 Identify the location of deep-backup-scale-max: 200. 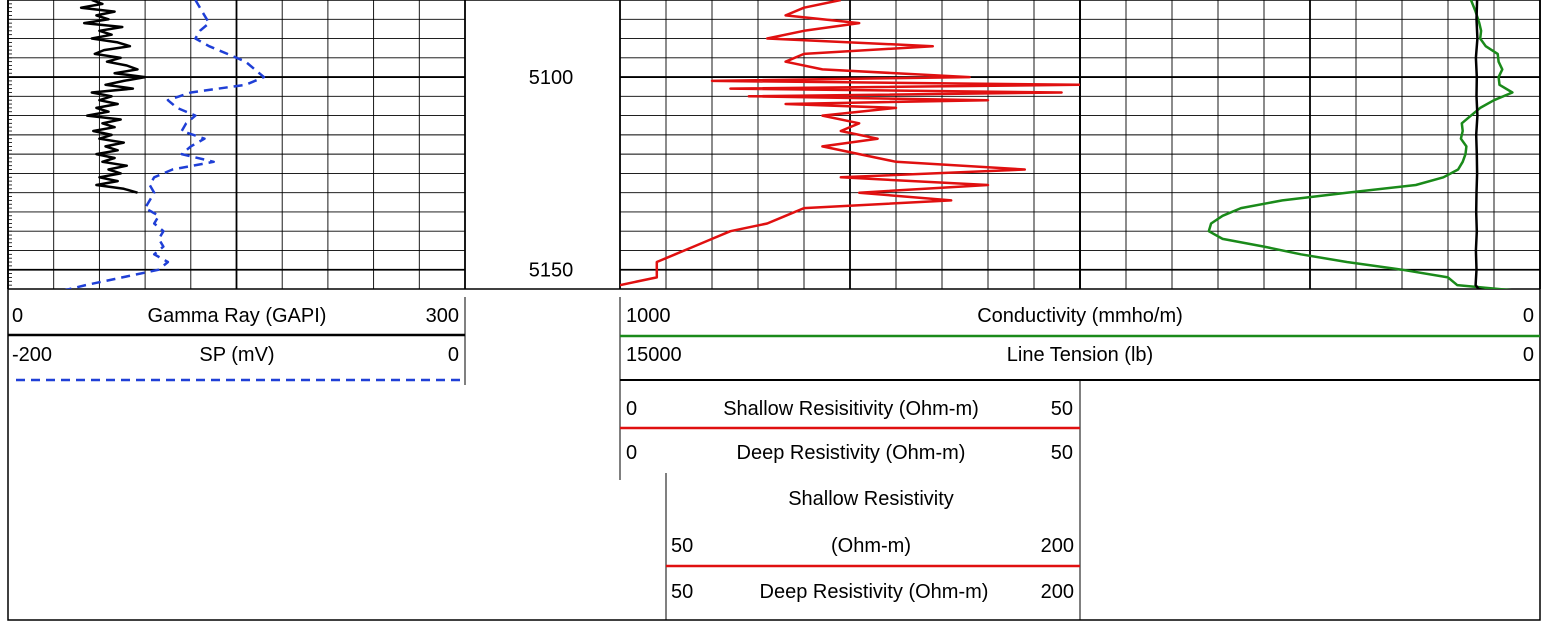
(1057, 592).